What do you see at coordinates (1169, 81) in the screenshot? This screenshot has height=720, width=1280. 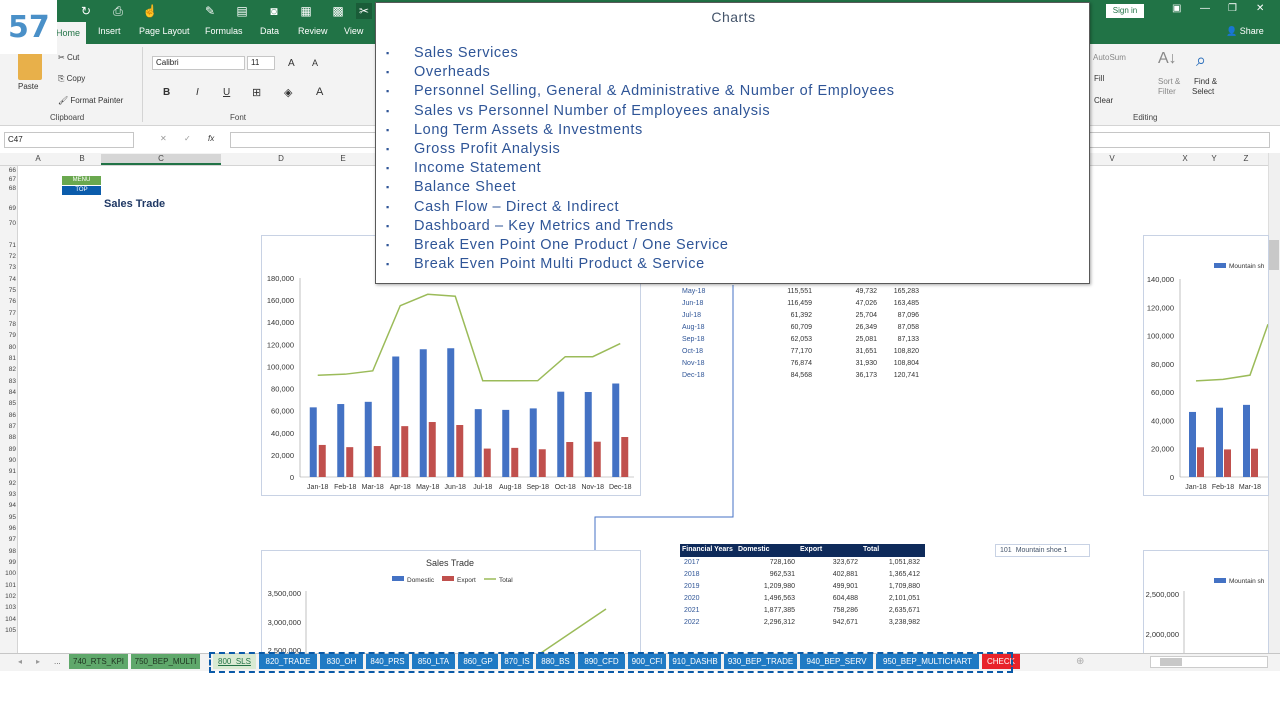 I see `sort-label: Sort &` at bounding box center [1169, 81].